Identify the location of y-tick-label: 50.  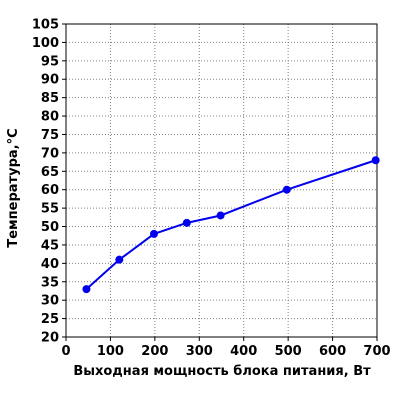
(50, 227).